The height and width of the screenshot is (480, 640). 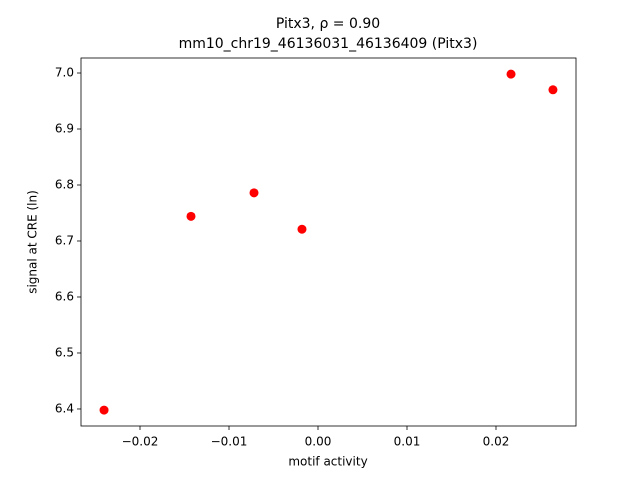 What do you see at coordinates (64, 240) in the screenshot?
I see `y-tick-label: 6.7` at bounding box center [64, 240].